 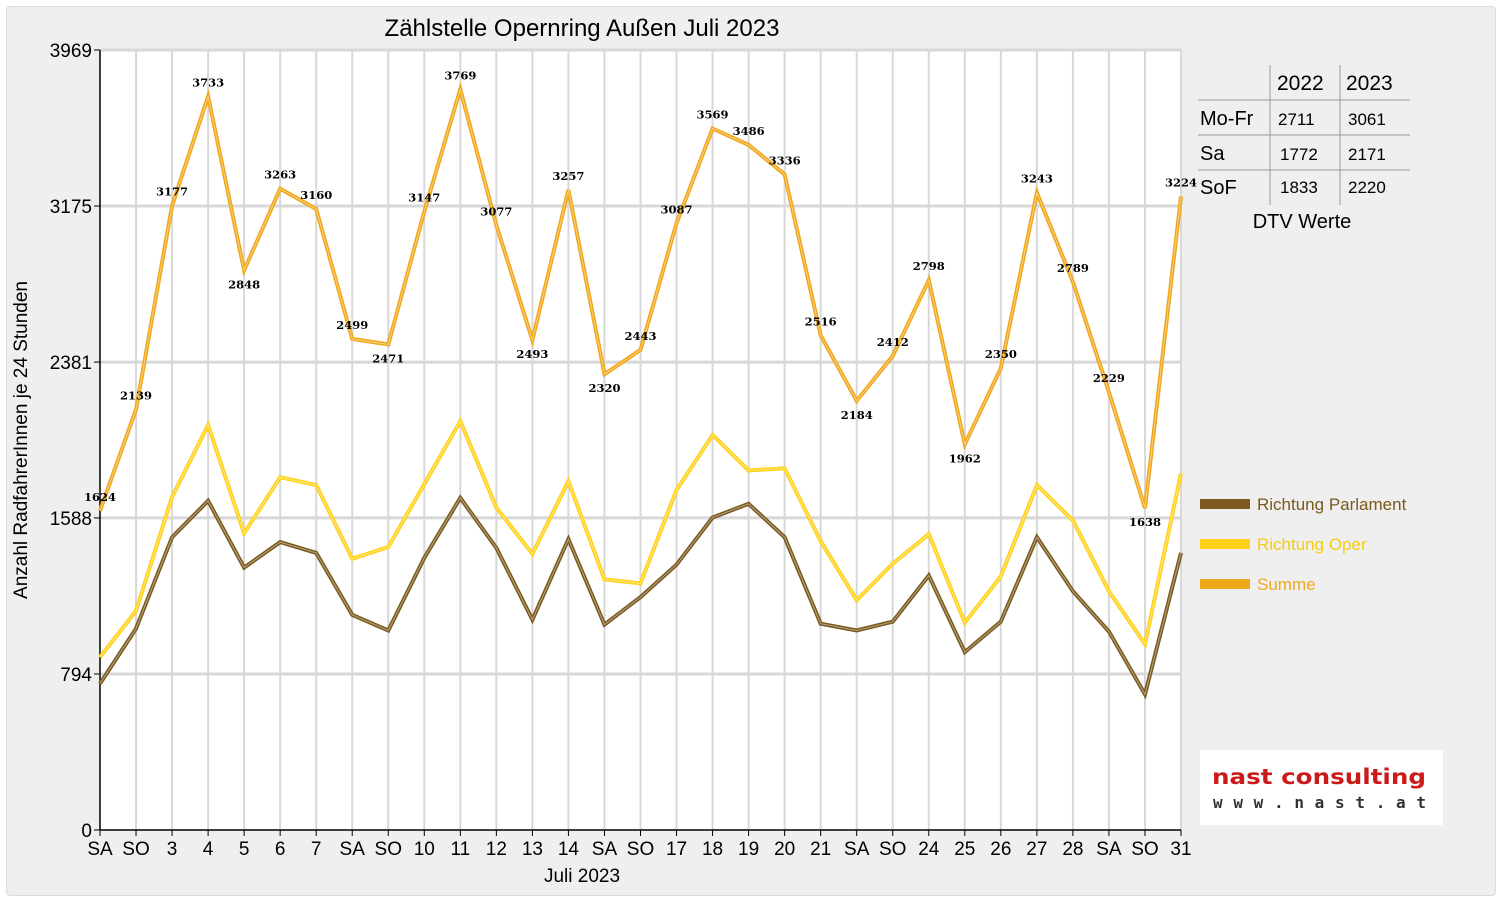 I want to click on legend: Richtung Parlament Richtung Oper Summe, so click(x=1303, y=544).